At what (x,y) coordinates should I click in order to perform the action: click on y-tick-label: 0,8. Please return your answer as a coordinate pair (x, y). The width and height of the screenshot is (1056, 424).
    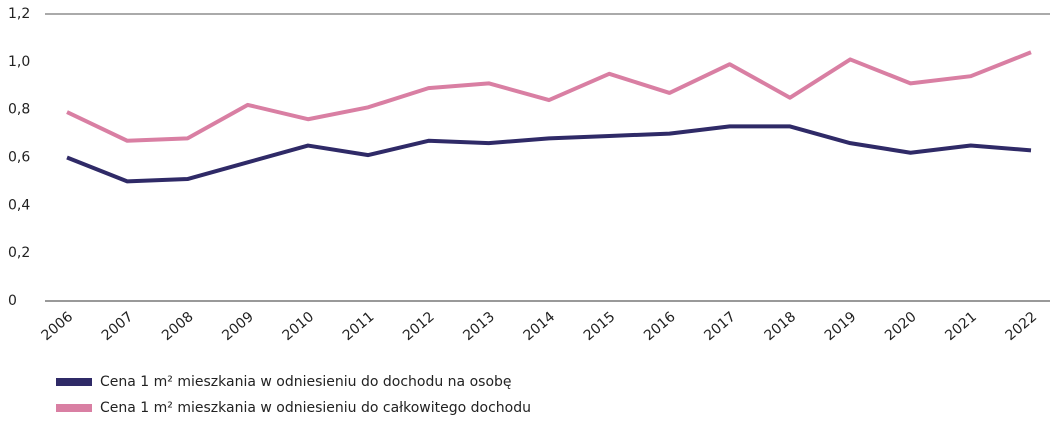
    Looking at the image, I should click on (19, 110).